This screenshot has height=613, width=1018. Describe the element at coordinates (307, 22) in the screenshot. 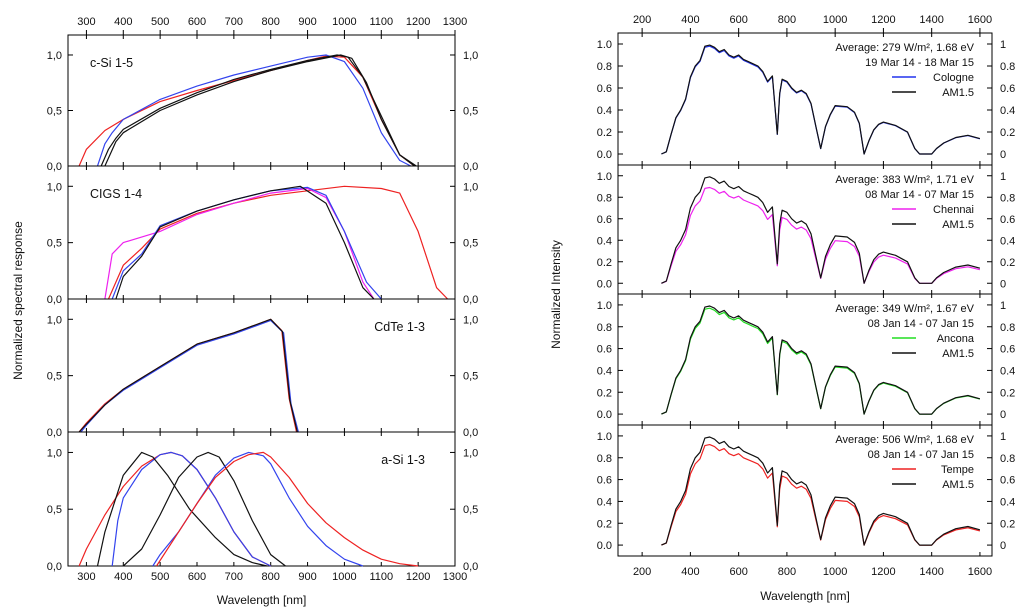

I see `top-x-tick-label: 900` at that location.